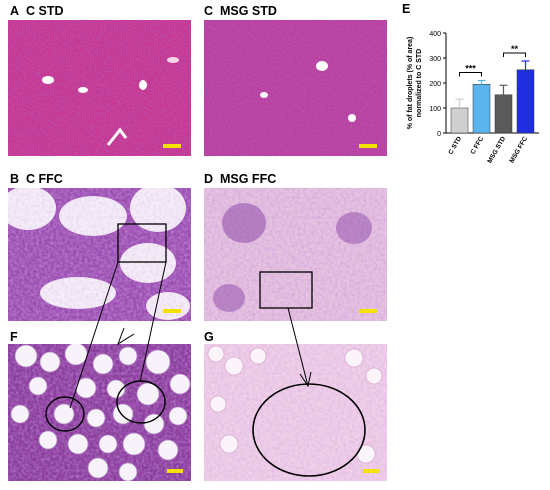 The width and height of the screenshot is (550, 490). What do you see at coordinates (519, 149) in the screenshot?
I see `x-tick-label: MSG FFC` at bounding box center [519, 149].